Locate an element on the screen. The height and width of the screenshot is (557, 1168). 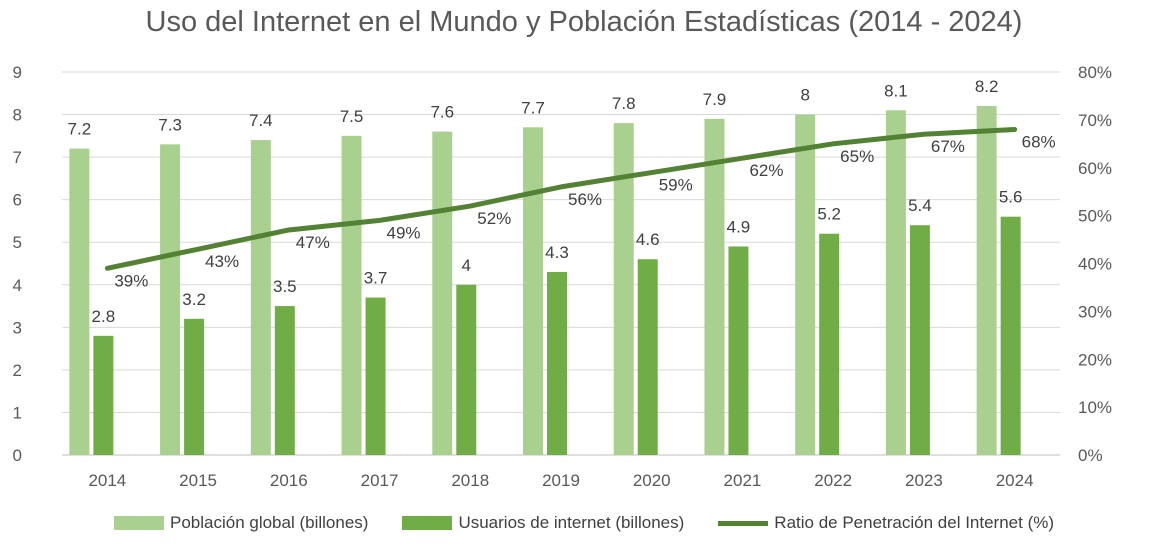
data-label-usuarios: 3.2 is located at coordinates (194, 299).